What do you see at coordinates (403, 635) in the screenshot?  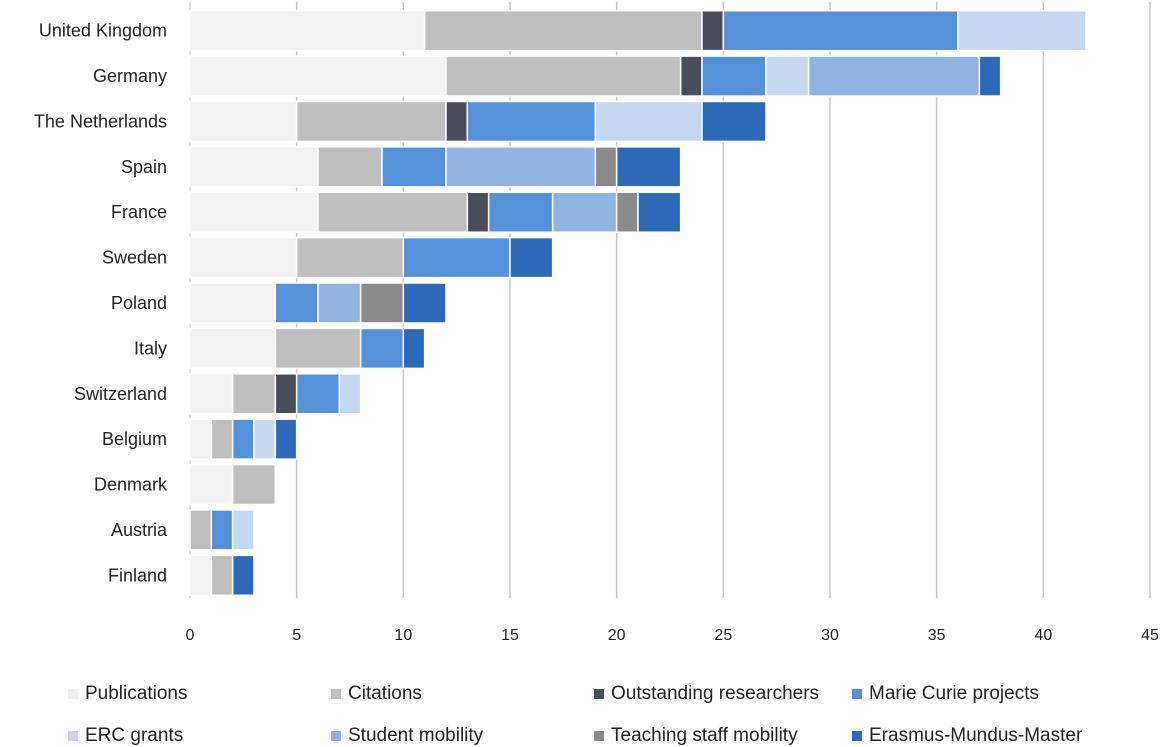 I see `x-tick-label: 10` at bounding box center [403, 635].